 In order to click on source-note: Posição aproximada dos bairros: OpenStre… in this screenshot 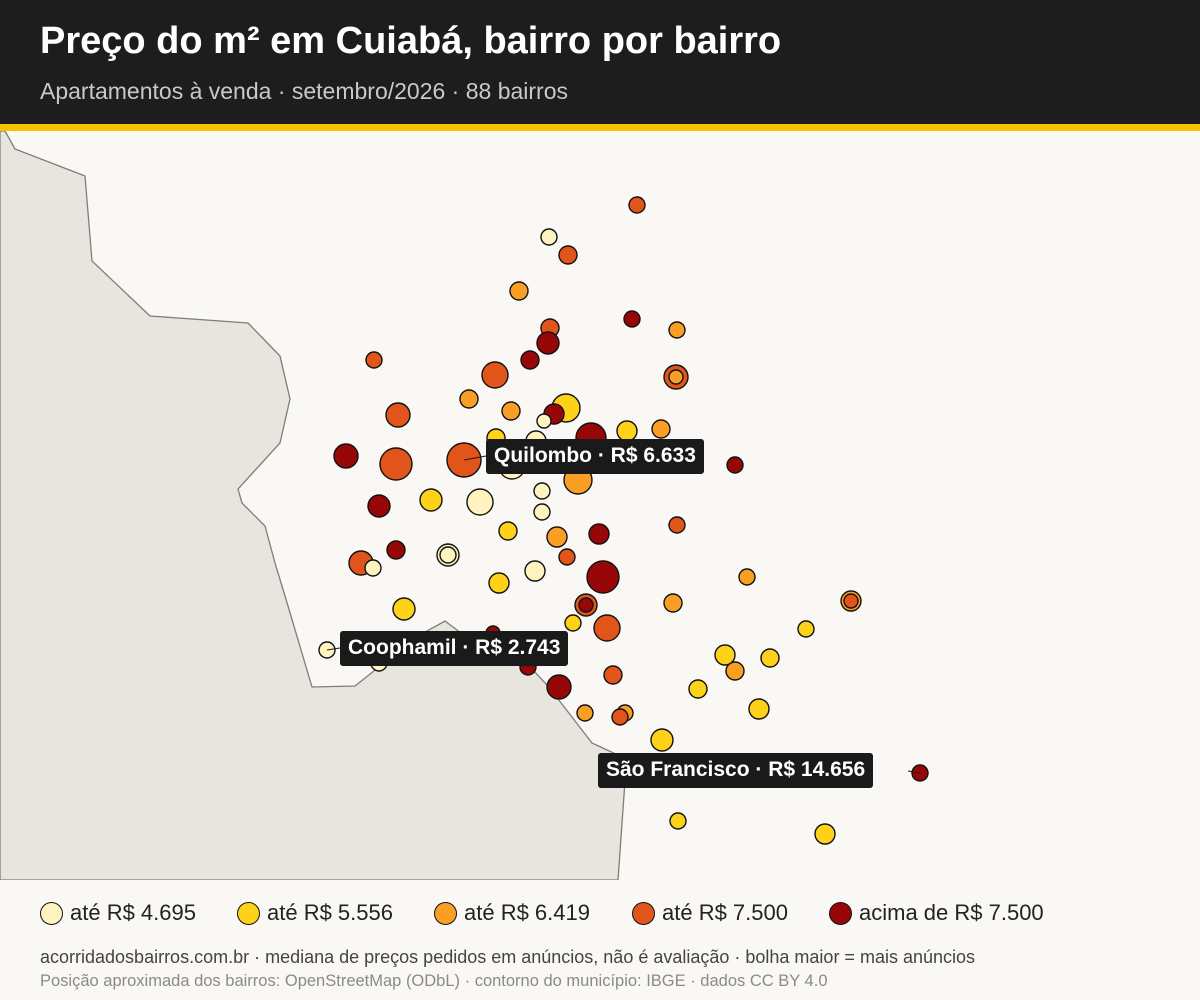, I will do `click(434, 981)`.